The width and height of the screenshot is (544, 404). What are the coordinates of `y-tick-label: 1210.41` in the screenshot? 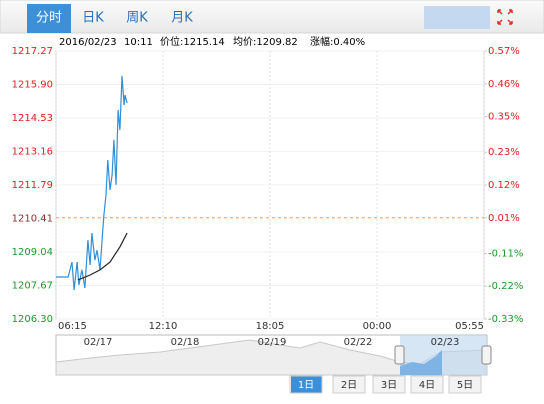 It's located at (32, 219).